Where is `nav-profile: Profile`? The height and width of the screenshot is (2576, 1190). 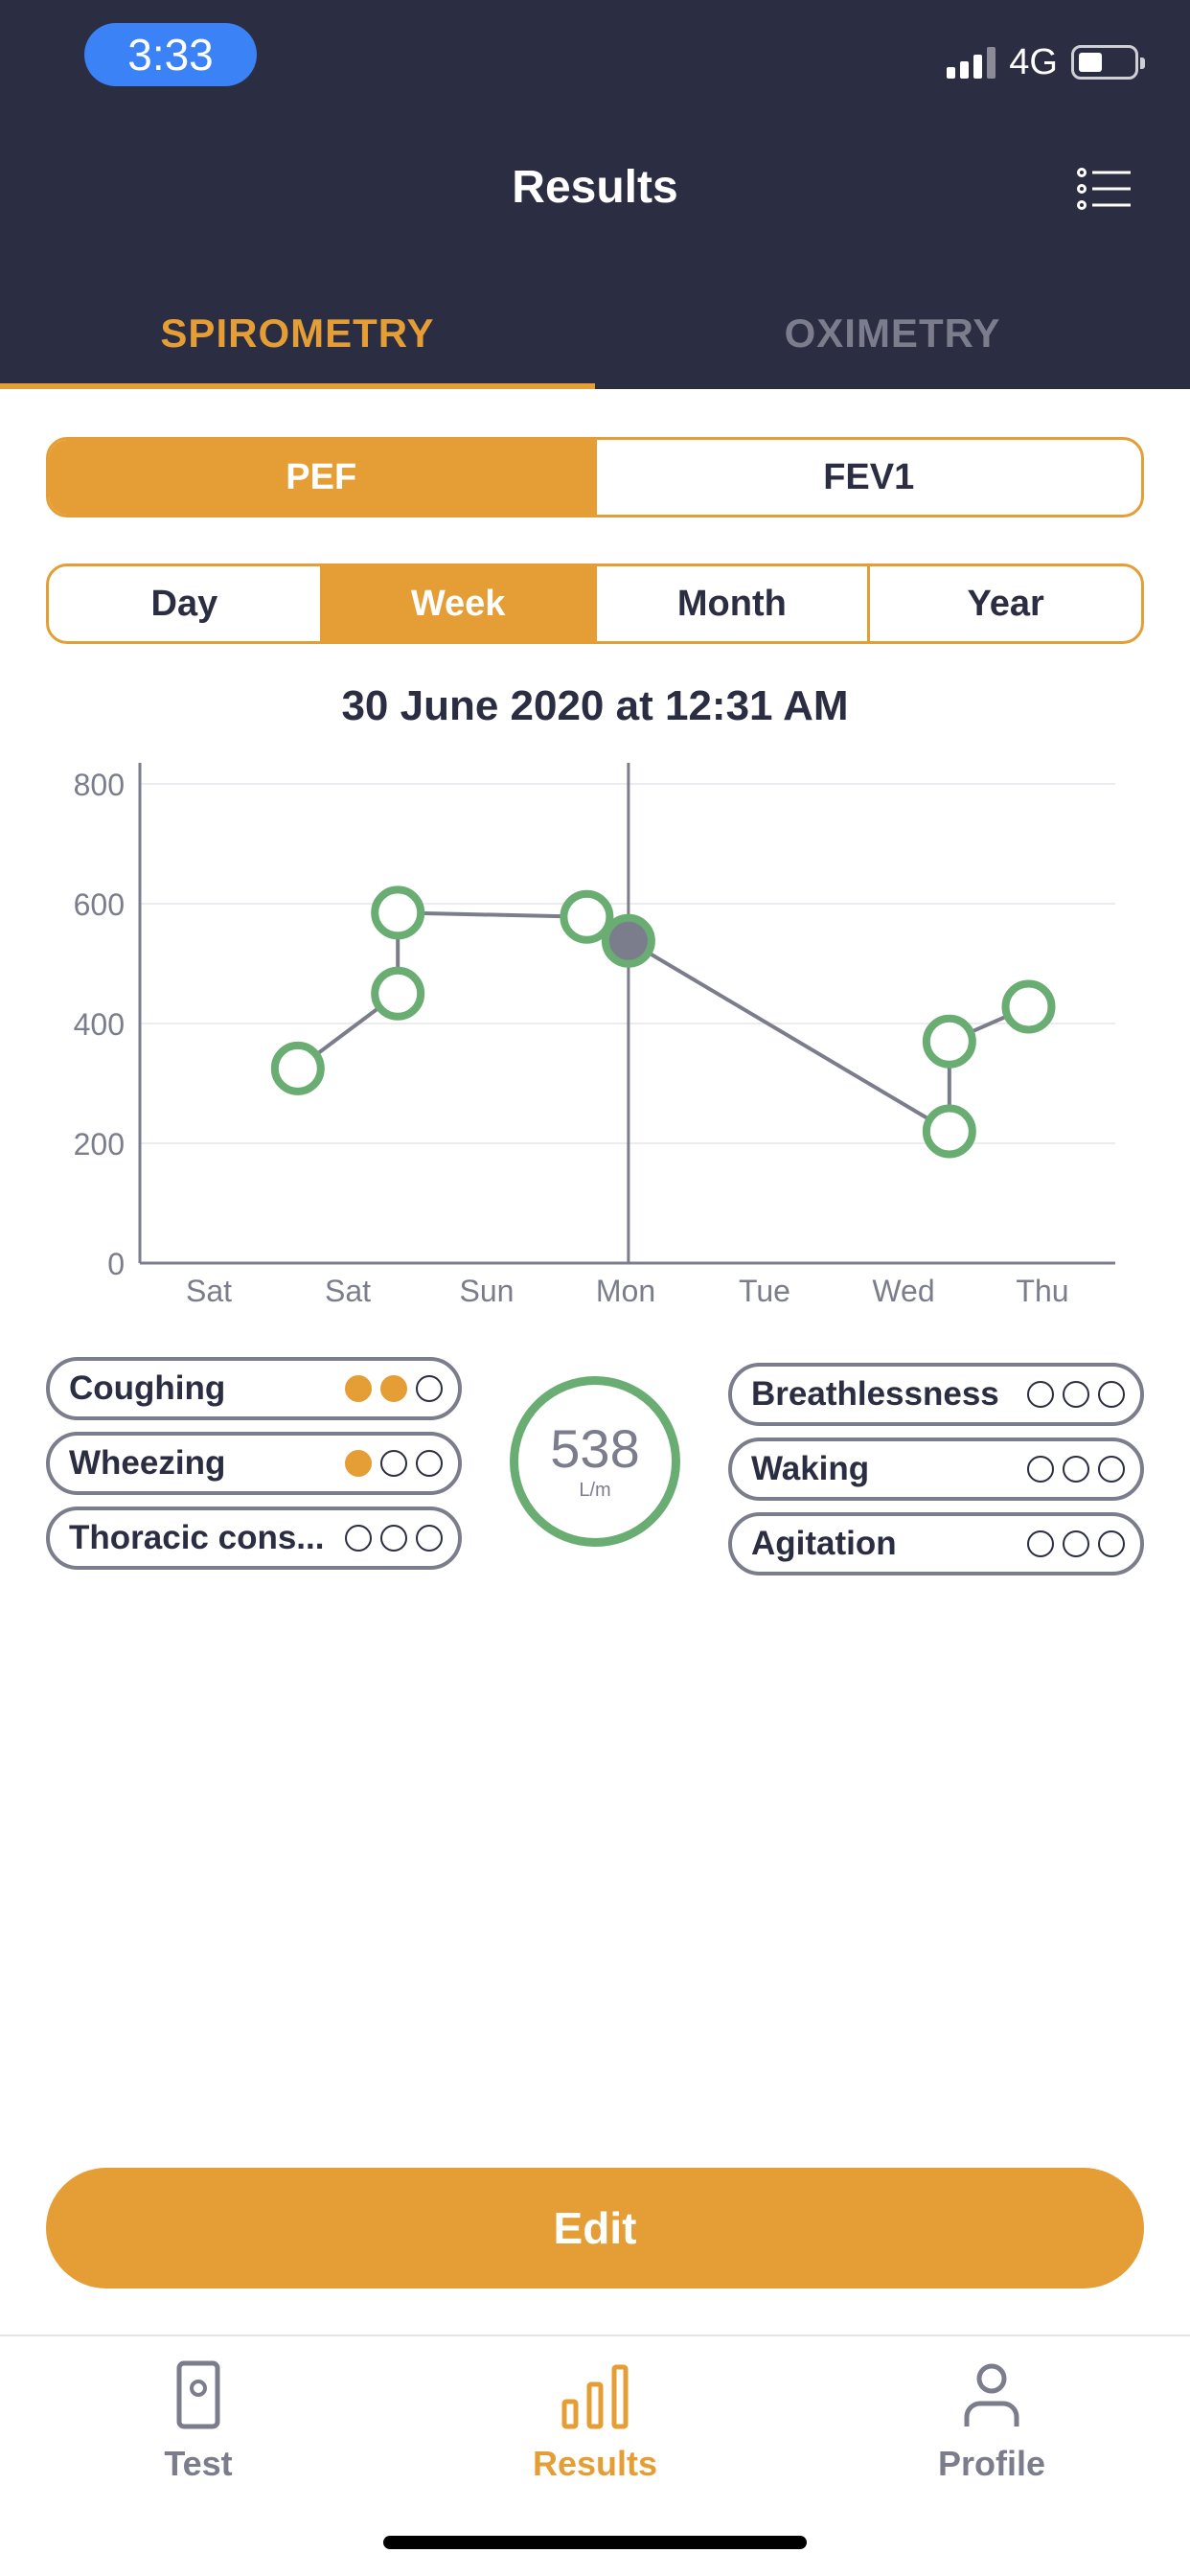 nav-profile: Profile is located at coordinates (991, 2424).